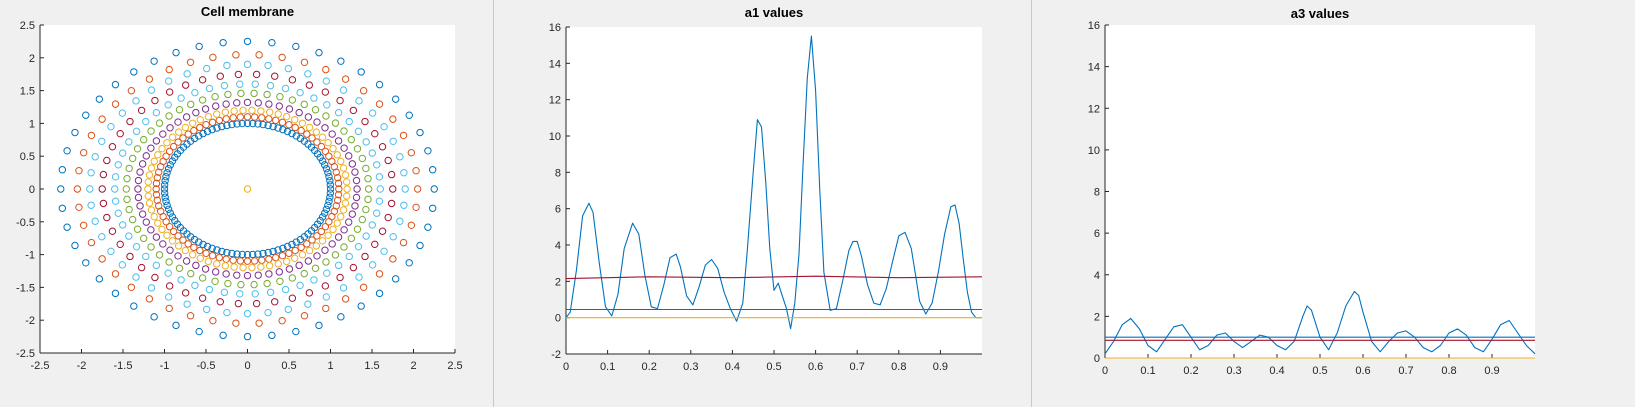  Describe the element at coordinates (558, 282) in the screenshot. I see `y-tick-label: 2` at that location.